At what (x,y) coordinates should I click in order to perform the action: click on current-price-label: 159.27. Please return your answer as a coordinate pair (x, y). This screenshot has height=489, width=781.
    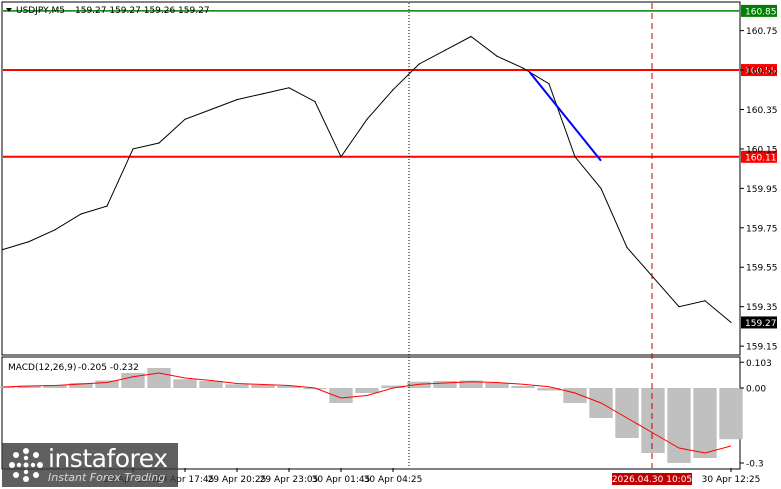
    Looking at the image, I should click on (761, 324).